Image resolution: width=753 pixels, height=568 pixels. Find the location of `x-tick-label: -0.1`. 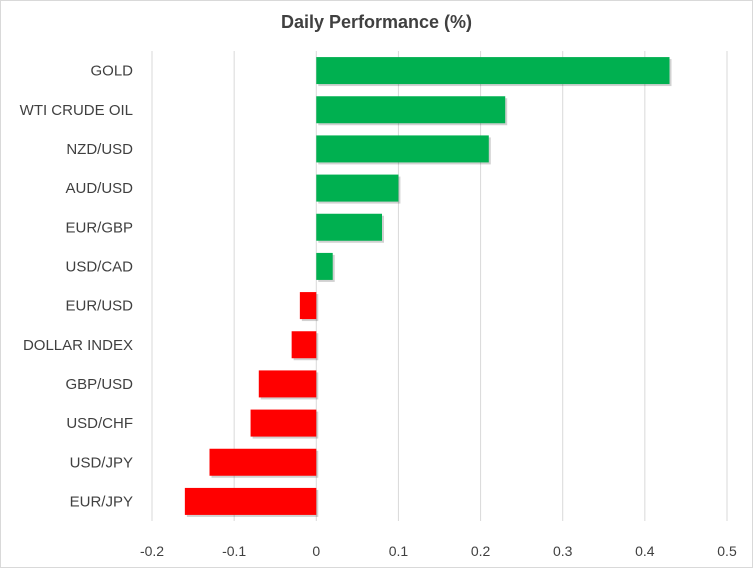

x-tick-label: -0.1 is located at coordinates (234, 551).